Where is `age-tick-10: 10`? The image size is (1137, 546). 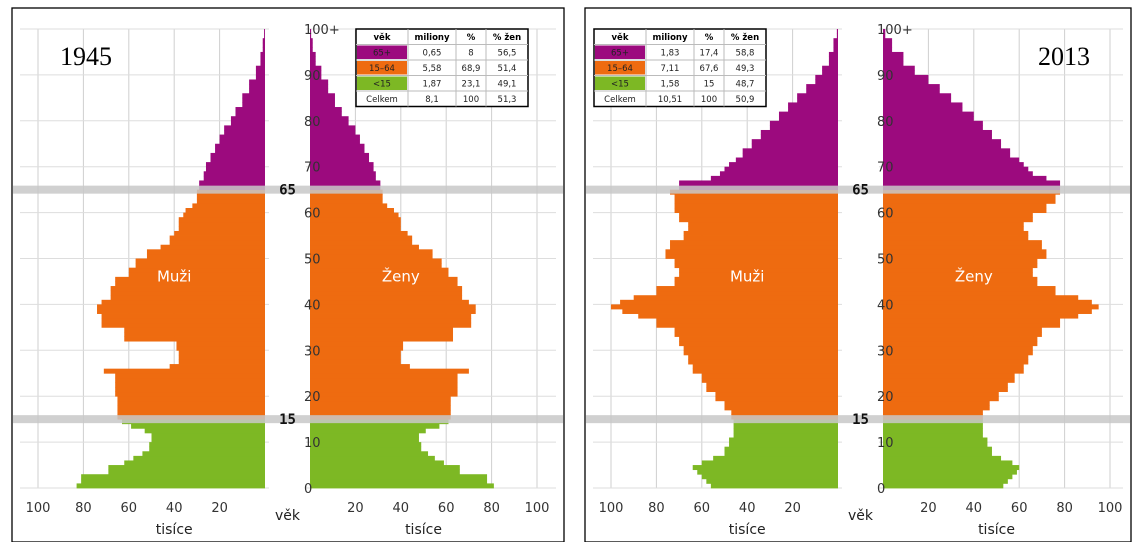
age-tick-10: 10 is located at coordinates (312, 443).